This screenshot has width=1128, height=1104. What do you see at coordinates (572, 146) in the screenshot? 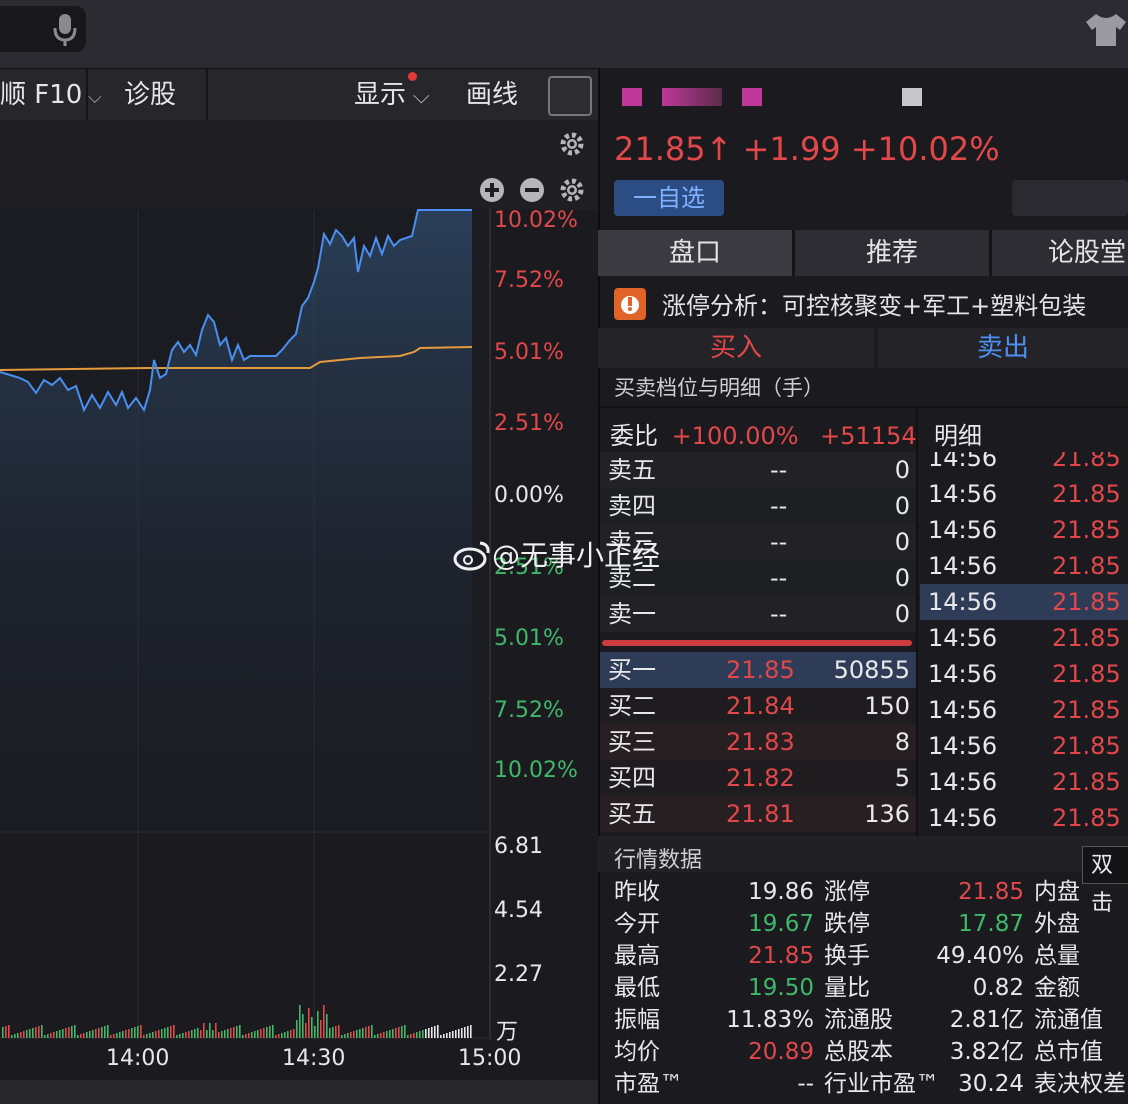
I see `settings-icon` at bounding box center [572, 146].